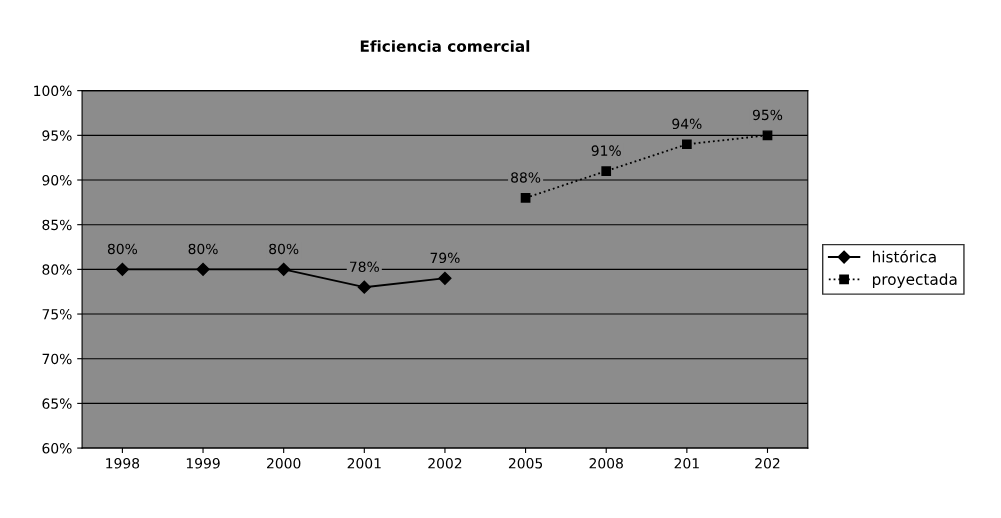 The image size is (1001, 518). What do you see at coordinates (53, 91) in the screenshot?
I see `y-tick-label: 100%` at bounding box center [53, 91].